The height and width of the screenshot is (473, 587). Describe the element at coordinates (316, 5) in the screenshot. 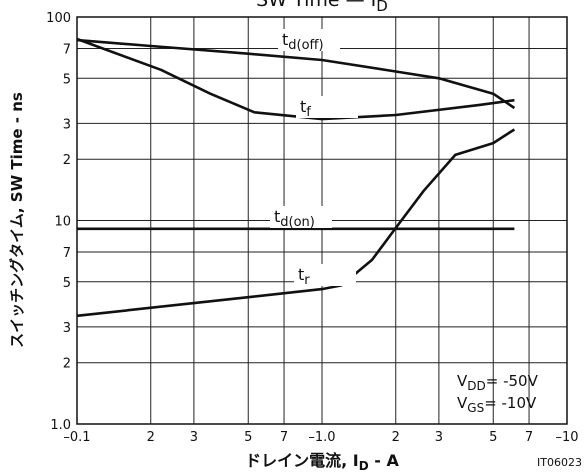

I see `title-text: SW Time — I` at that location.